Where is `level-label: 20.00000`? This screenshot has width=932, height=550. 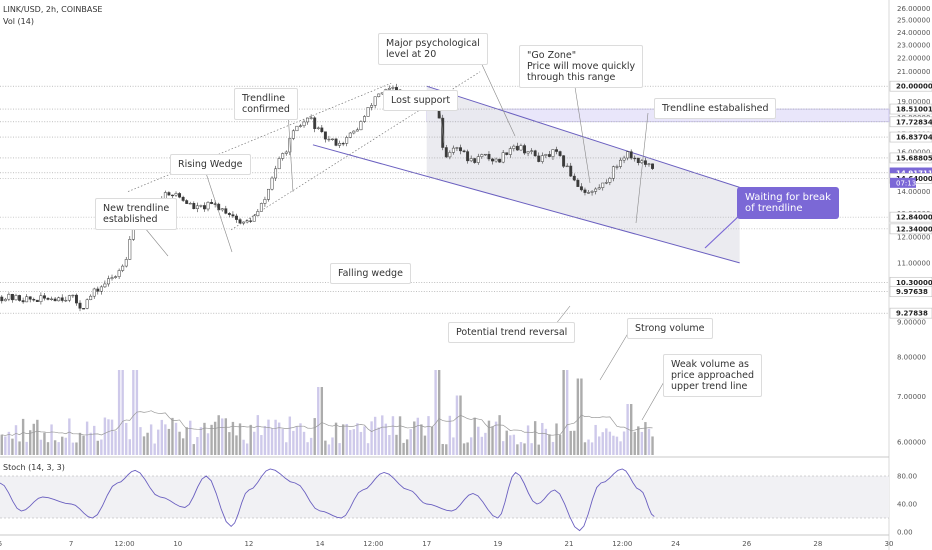 level-label: 20.00000 is located at coordinates (914, 87).